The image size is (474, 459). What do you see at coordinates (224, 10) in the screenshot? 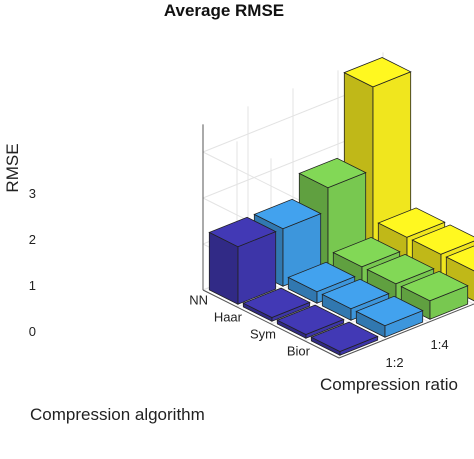
I see `chart-title: Average RMSE` at bounding box center [224, 10].